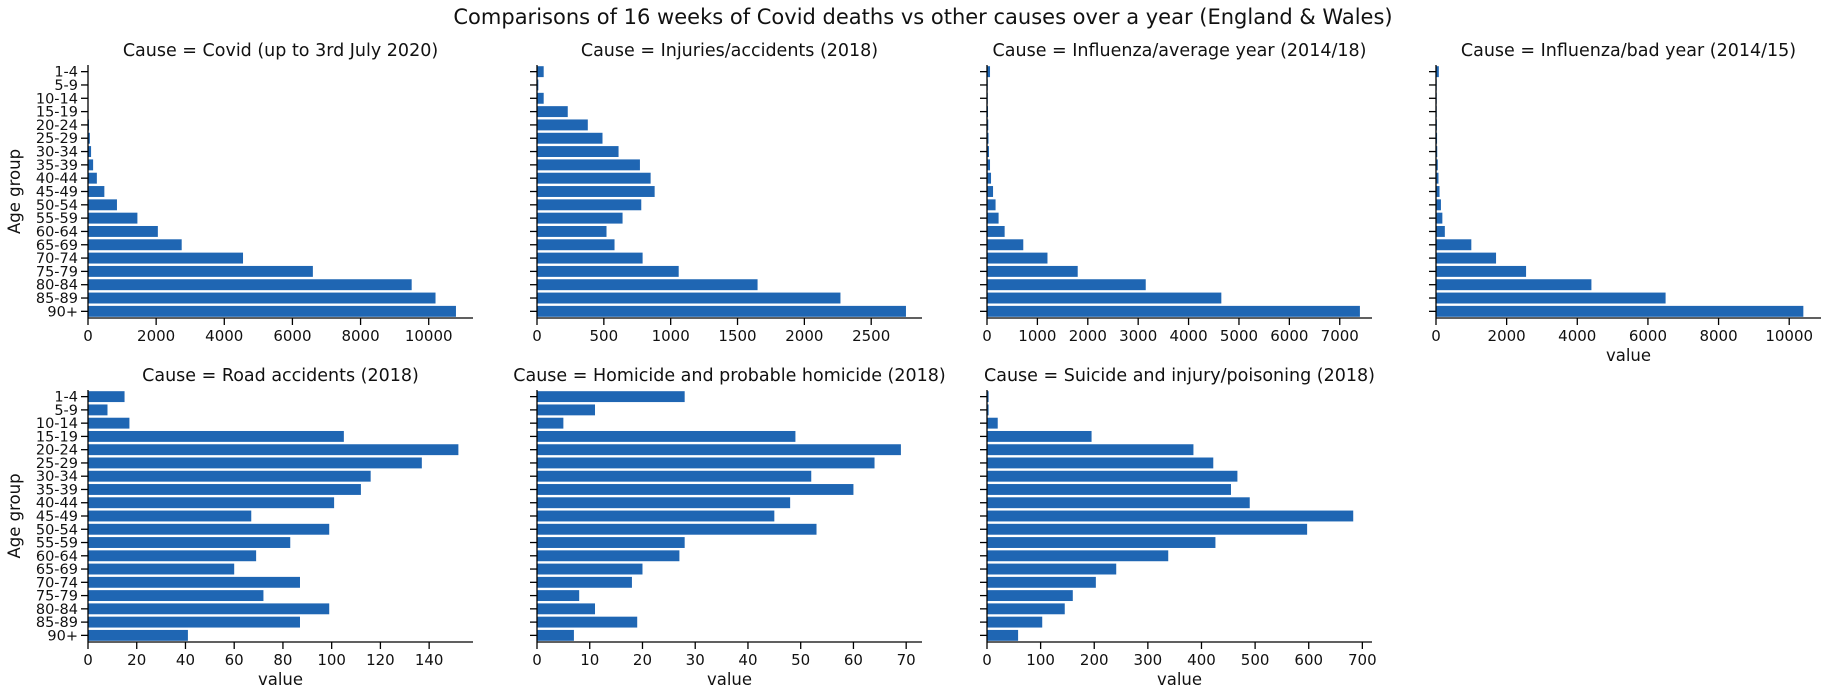  I want to click on y-tick-label: 55-59, so click(57, 544).